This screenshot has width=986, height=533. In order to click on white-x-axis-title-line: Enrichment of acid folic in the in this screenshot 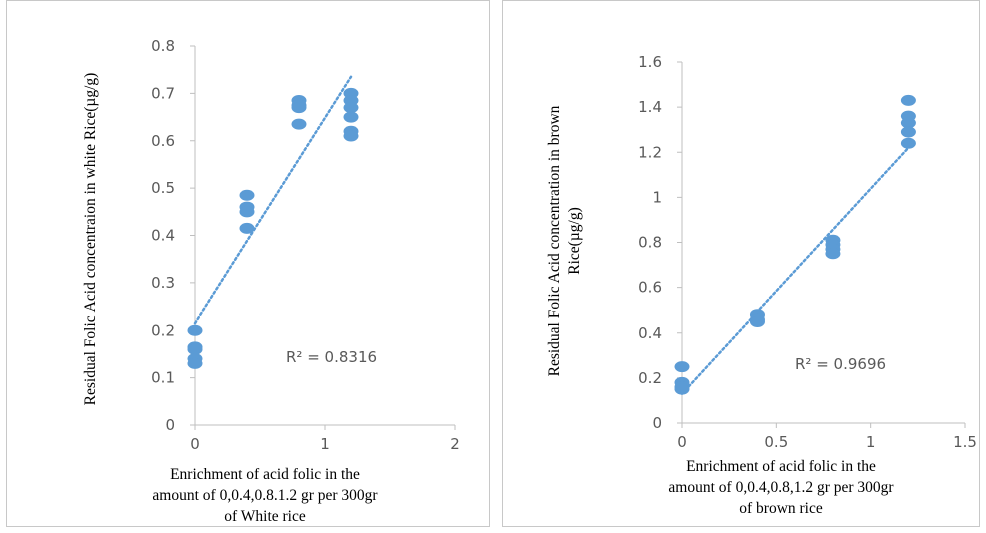, I will do `click(265, 474)`.